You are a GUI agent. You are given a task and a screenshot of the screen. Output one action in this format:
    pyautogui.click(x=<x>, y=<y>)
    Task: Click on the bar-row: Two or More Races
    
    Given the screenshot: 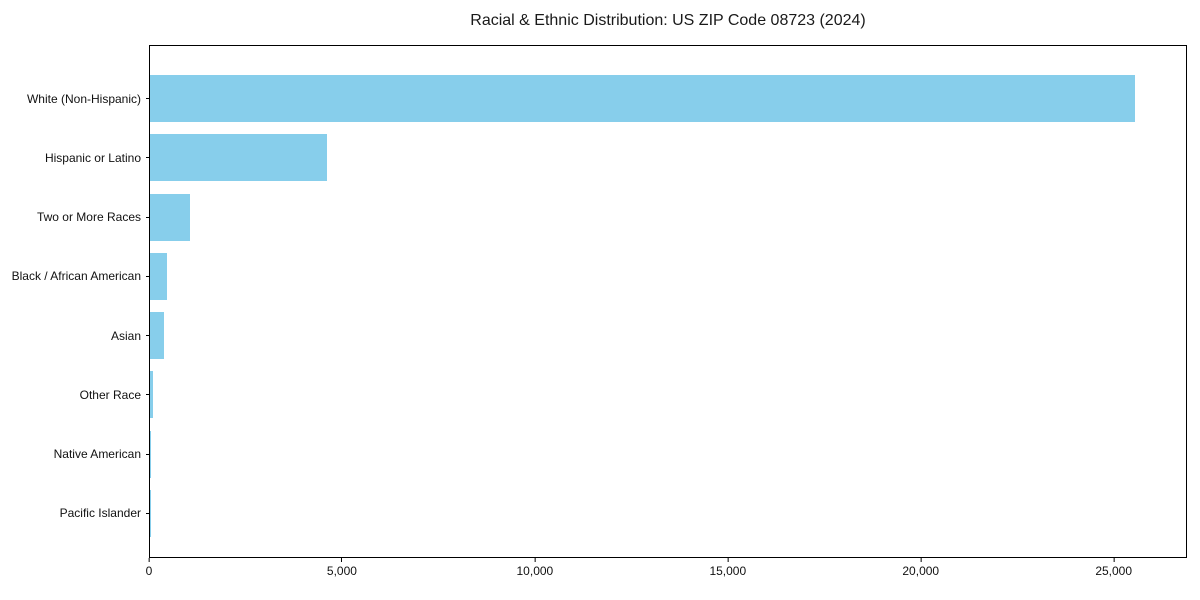 What is the action you would take?
    pyautogui.click(x=611, y=217)
    